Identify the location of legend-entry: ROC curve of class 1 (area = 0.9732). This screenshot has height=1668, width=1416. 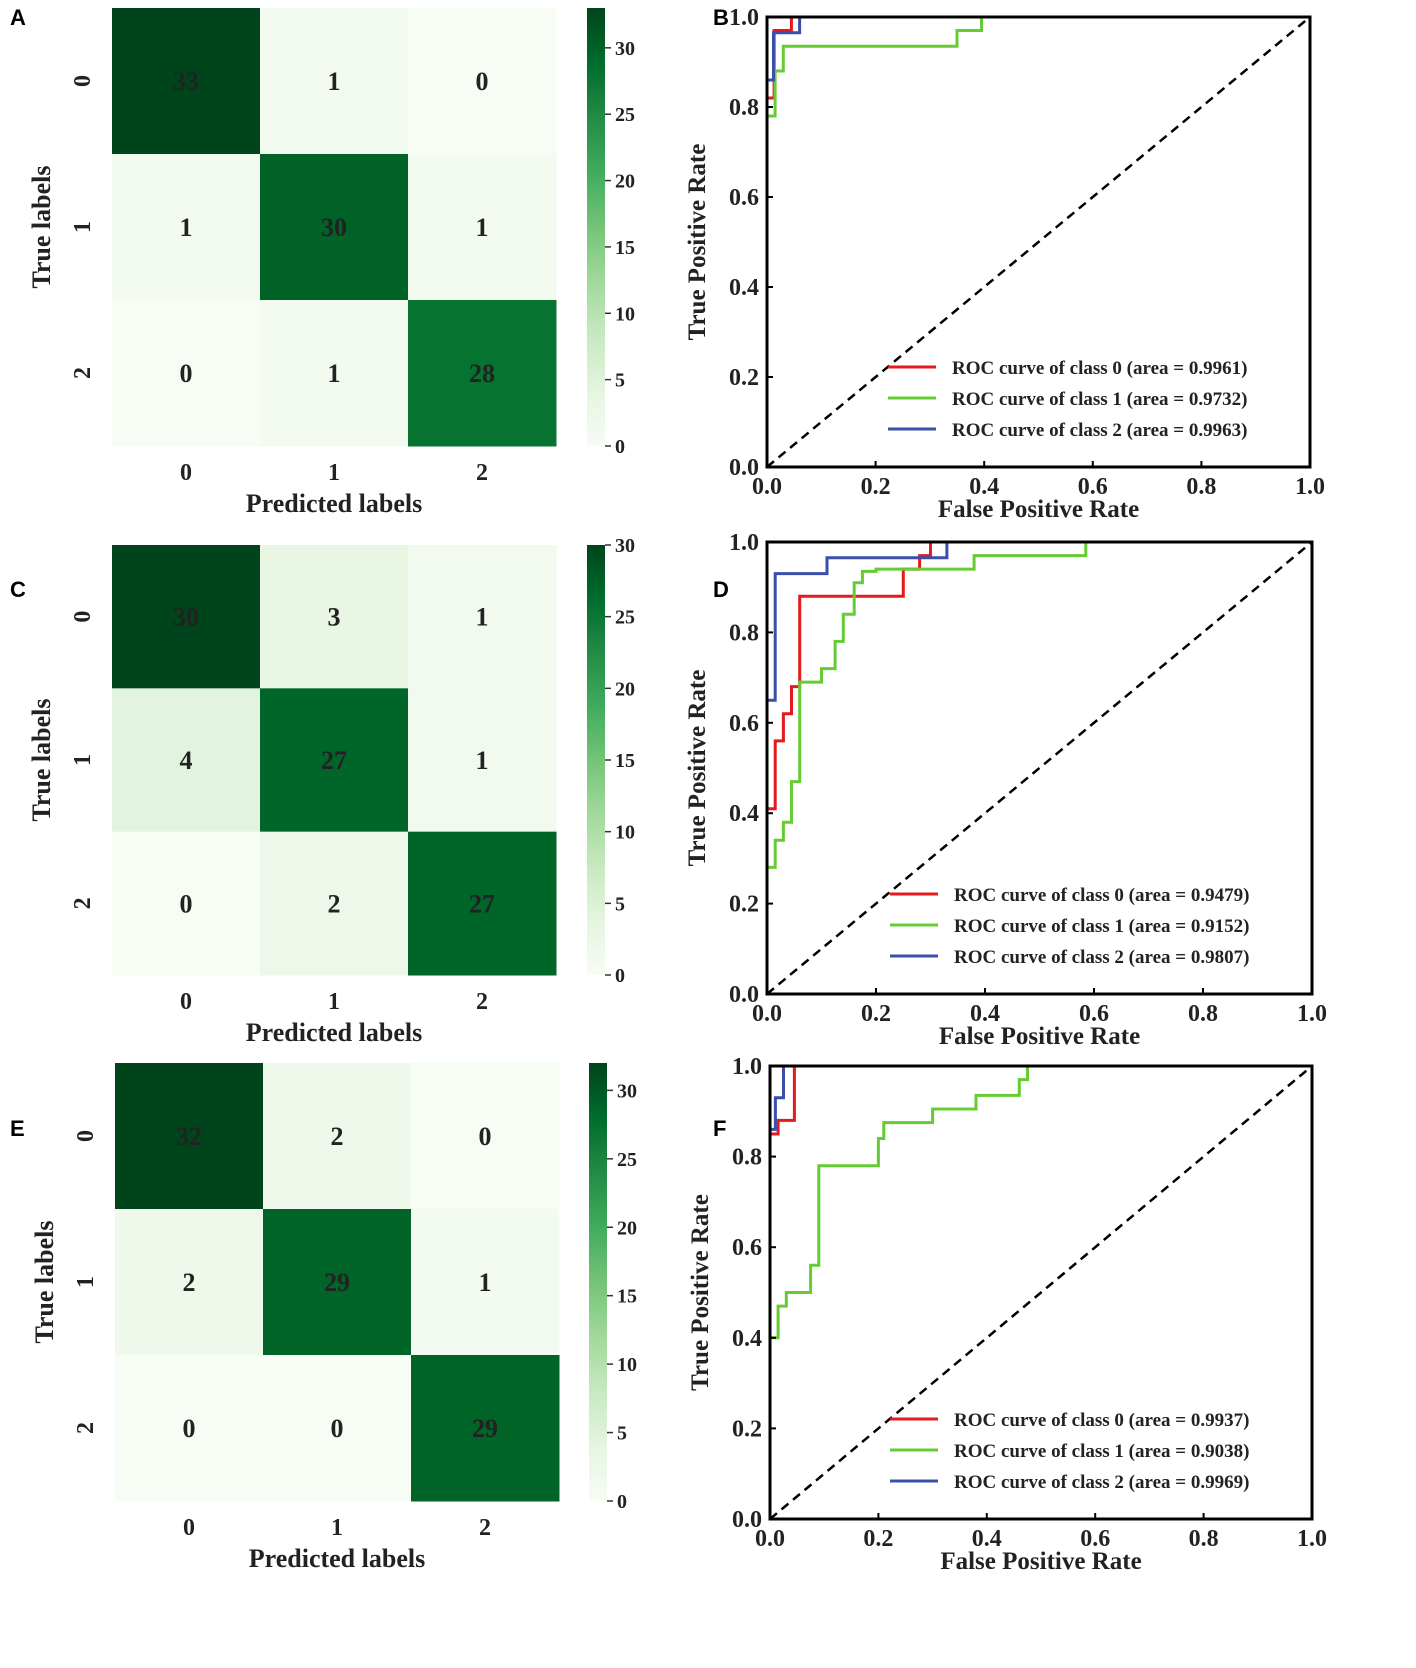
(1099, 399).